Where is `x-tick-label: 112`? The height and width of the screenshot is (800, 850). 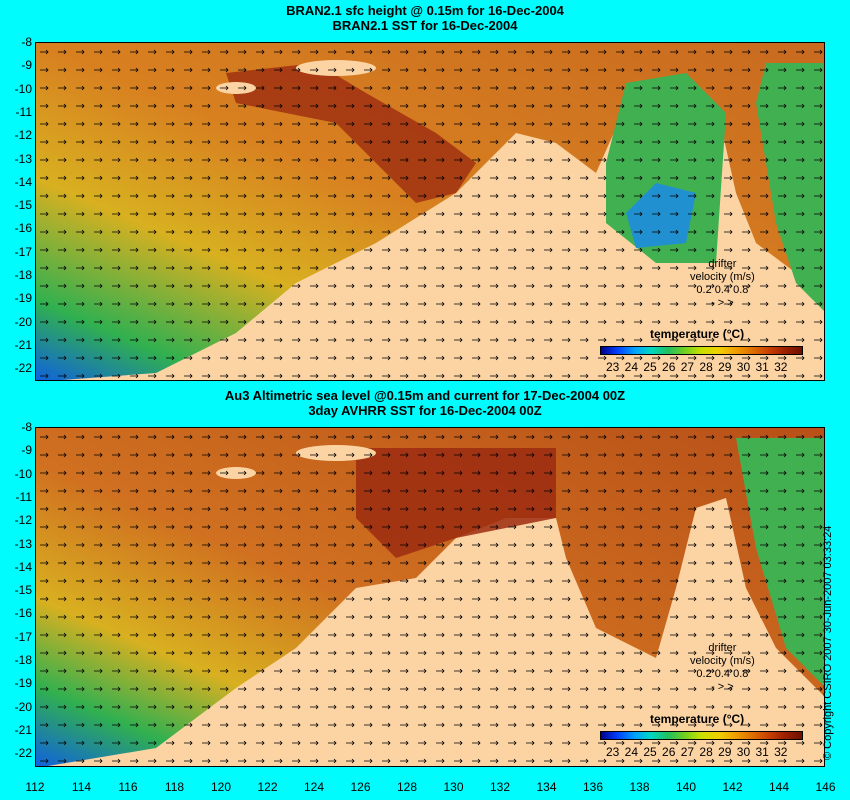
x-tick-label: 112 is located at coordinates (35, 787).